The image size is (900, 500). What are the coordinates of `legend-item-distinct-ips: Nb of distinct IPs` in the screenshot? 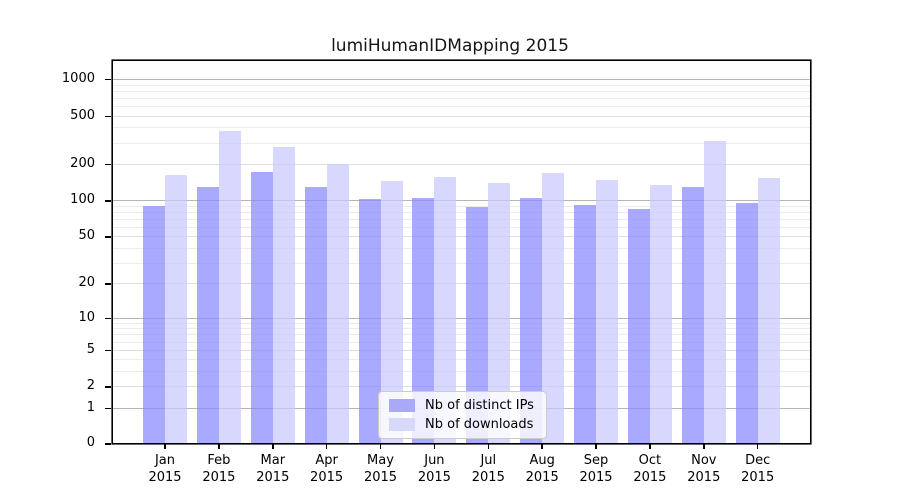 It's located at (461, 405).